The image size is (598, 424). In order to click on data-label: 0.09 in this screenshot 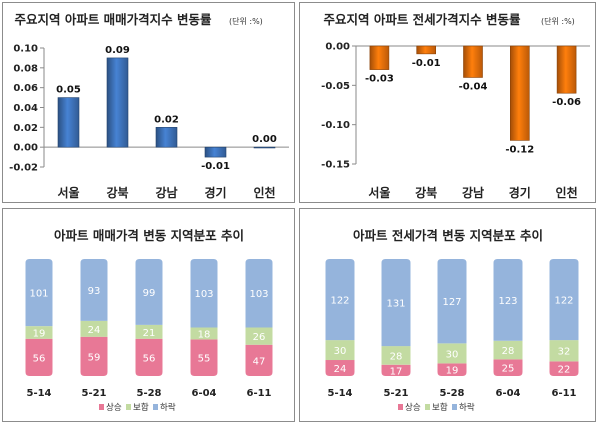, I will do `click(117, 50)`.